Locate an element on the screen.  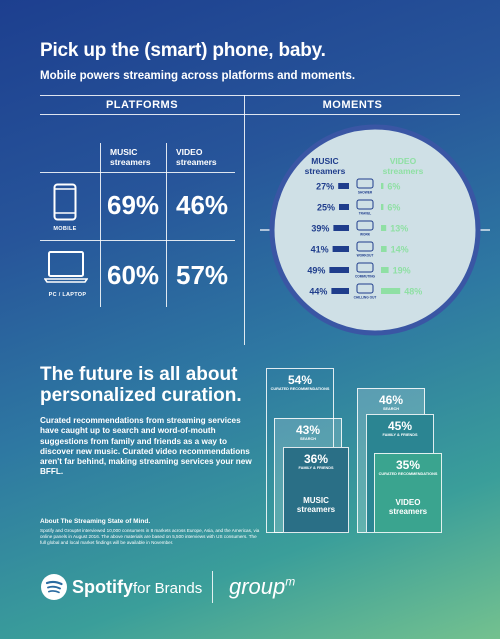
spotify-icon is located at coordinates (54, 587).